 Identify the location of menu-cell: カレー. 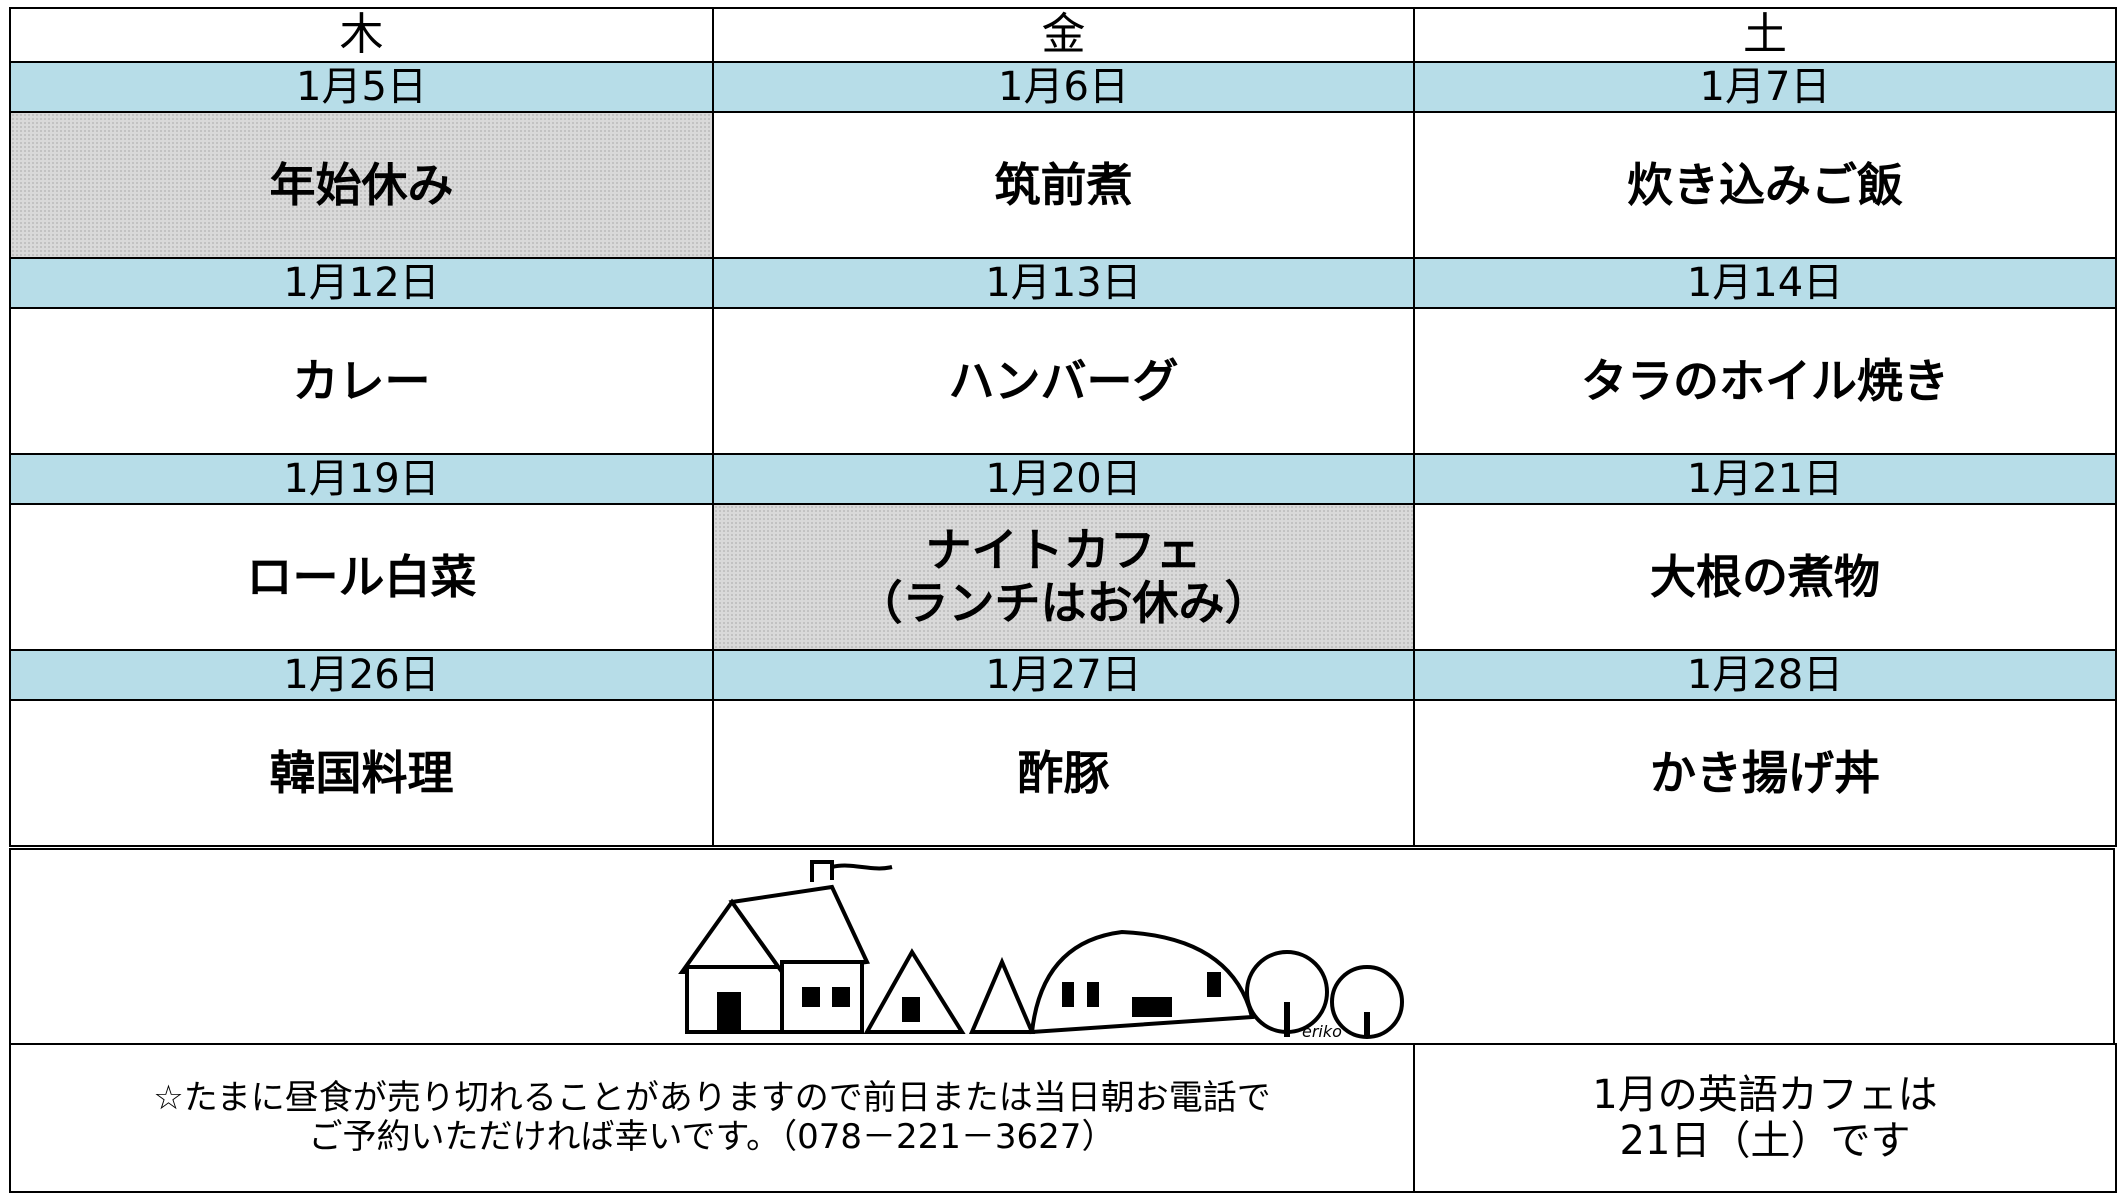
(361, 381).